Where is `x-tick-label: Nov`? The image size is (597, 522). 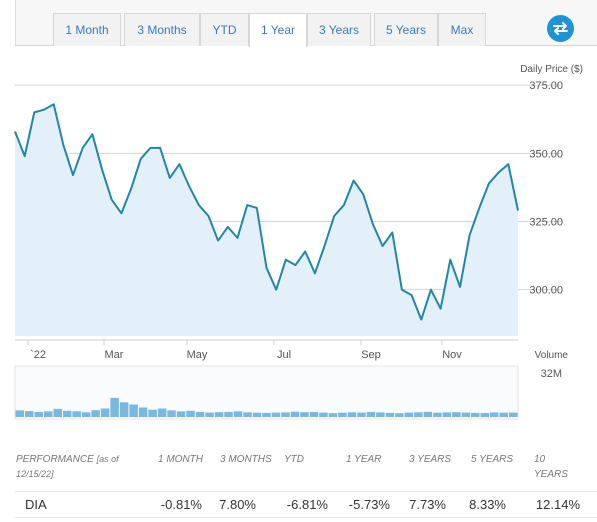
x-tick-label: Nov is located at coordinates (452, 355).